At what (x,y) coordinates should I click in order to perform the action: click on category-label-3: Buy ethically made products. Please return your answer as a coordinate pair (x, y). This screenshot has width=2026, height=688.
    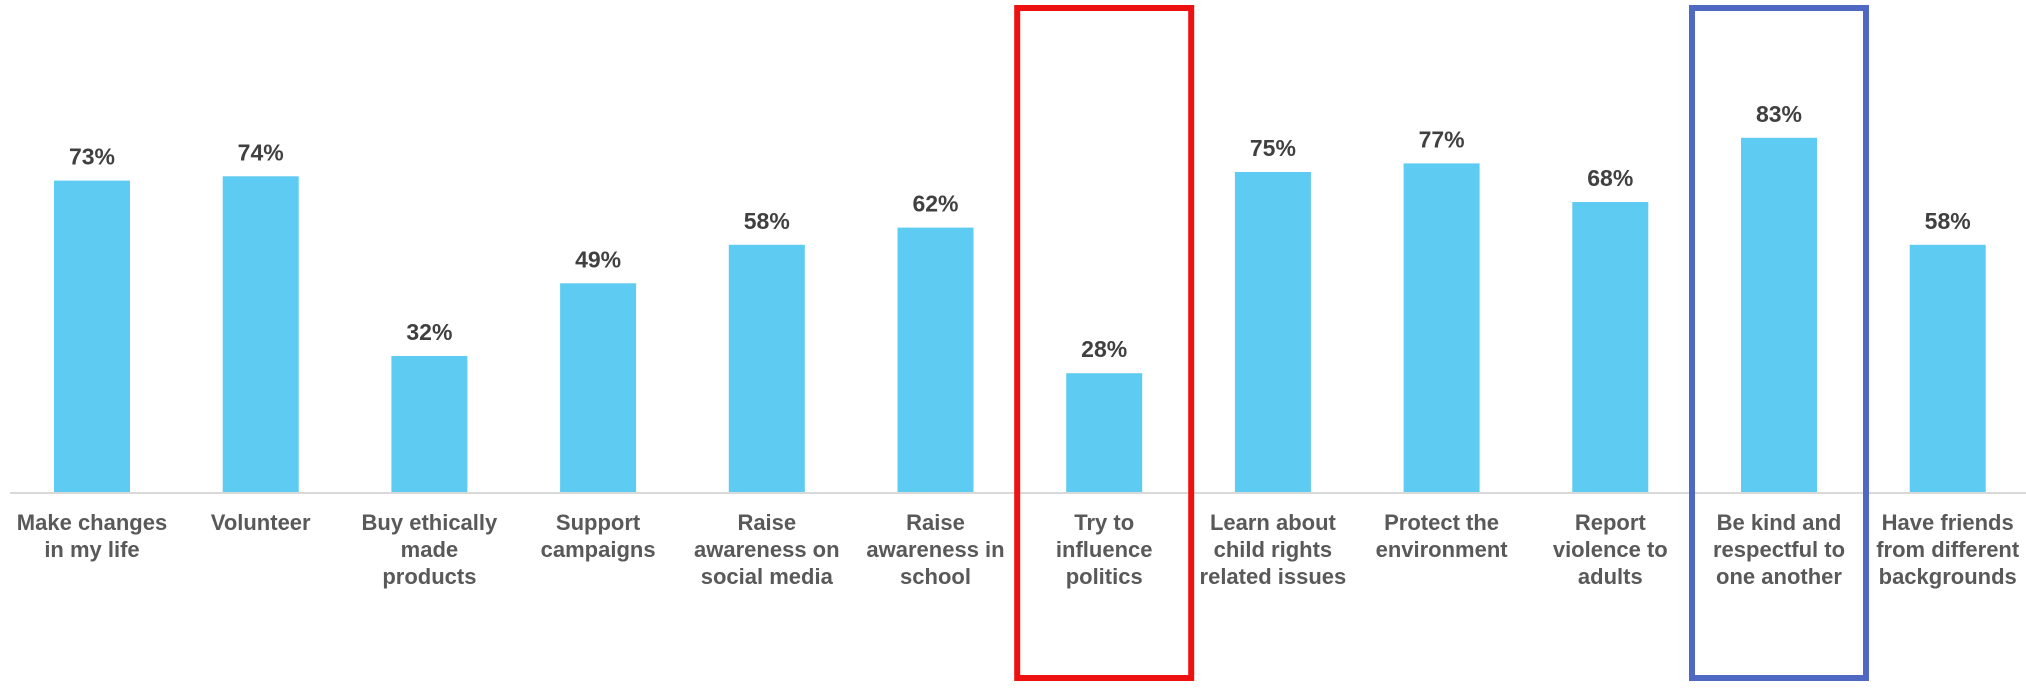
    Looking at the image, I should click on (430, 549).